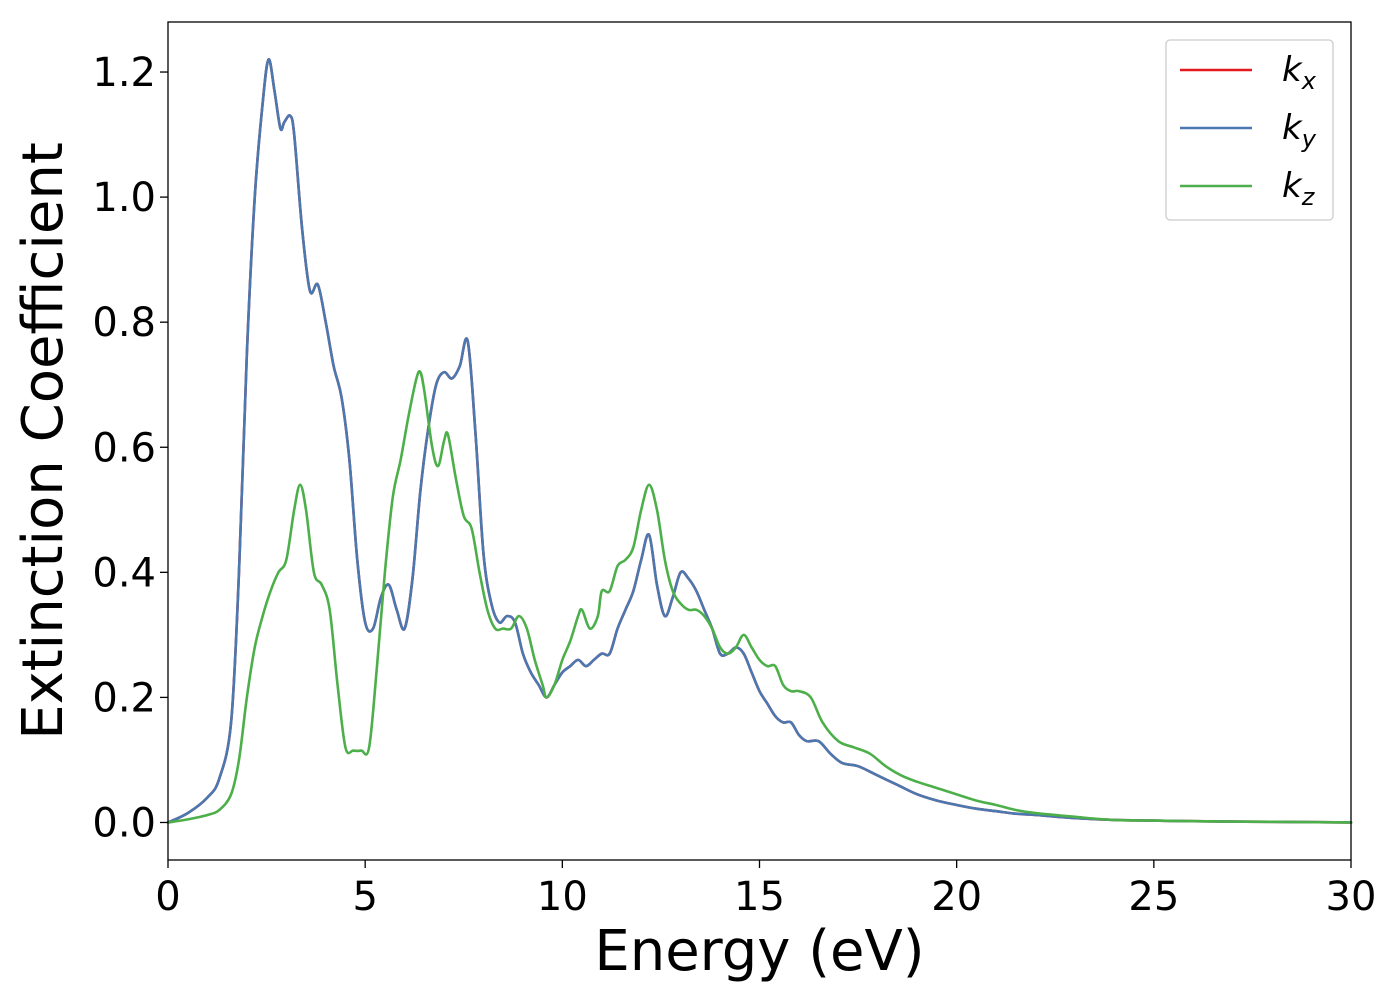 The width and height of the screenshot is (1400, 1000). I want to click on x-ticks: 0 5 10 15 20 25 30, so click(765, 890).